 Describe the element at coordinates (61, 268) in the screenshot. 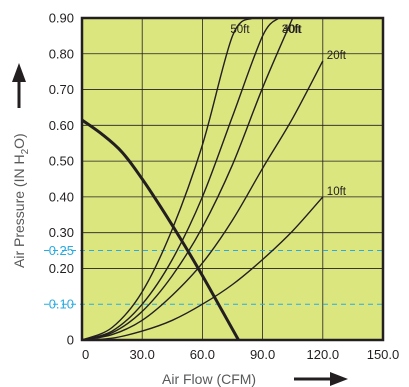

I see `y-tick-label: 0.20` at that location.